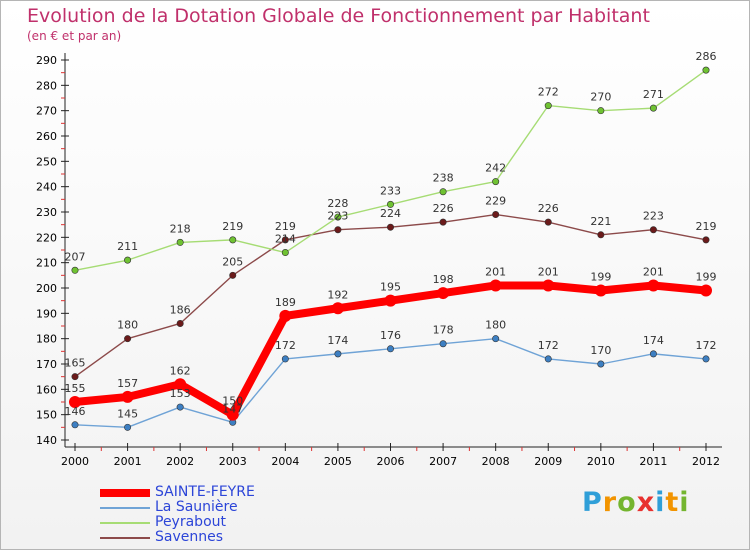 The image size is (750, 550). Describe the element at coordinates (46, 288) in the screenshot. I see `y-tick-label: 200` at that location.